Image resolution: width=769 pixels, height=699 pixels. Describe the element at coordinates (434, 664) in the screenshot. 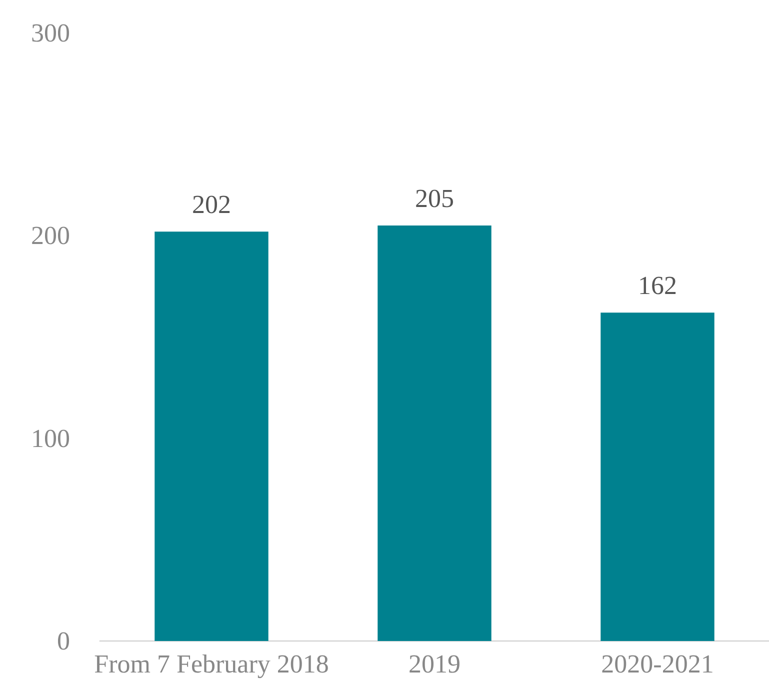

I see `x-tick-label: 2019` at that location.